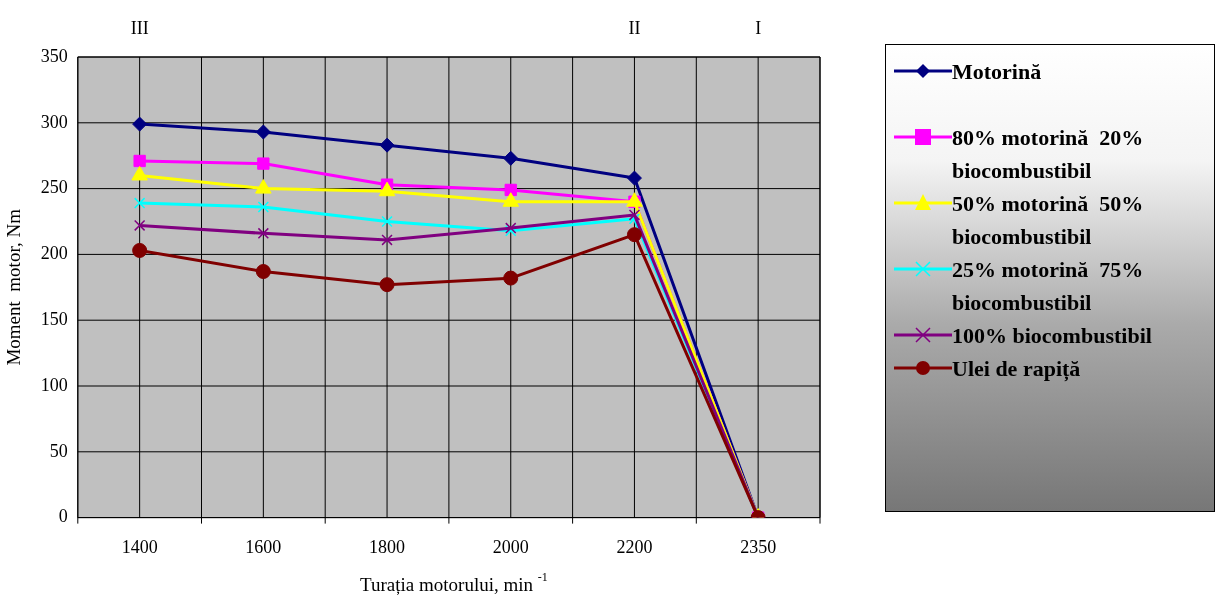 This screenshot has width=1228, height=612. Describe the element at coordinates (387, 547) in the screenshot. I see `x-tick-label: 1800` at that location.